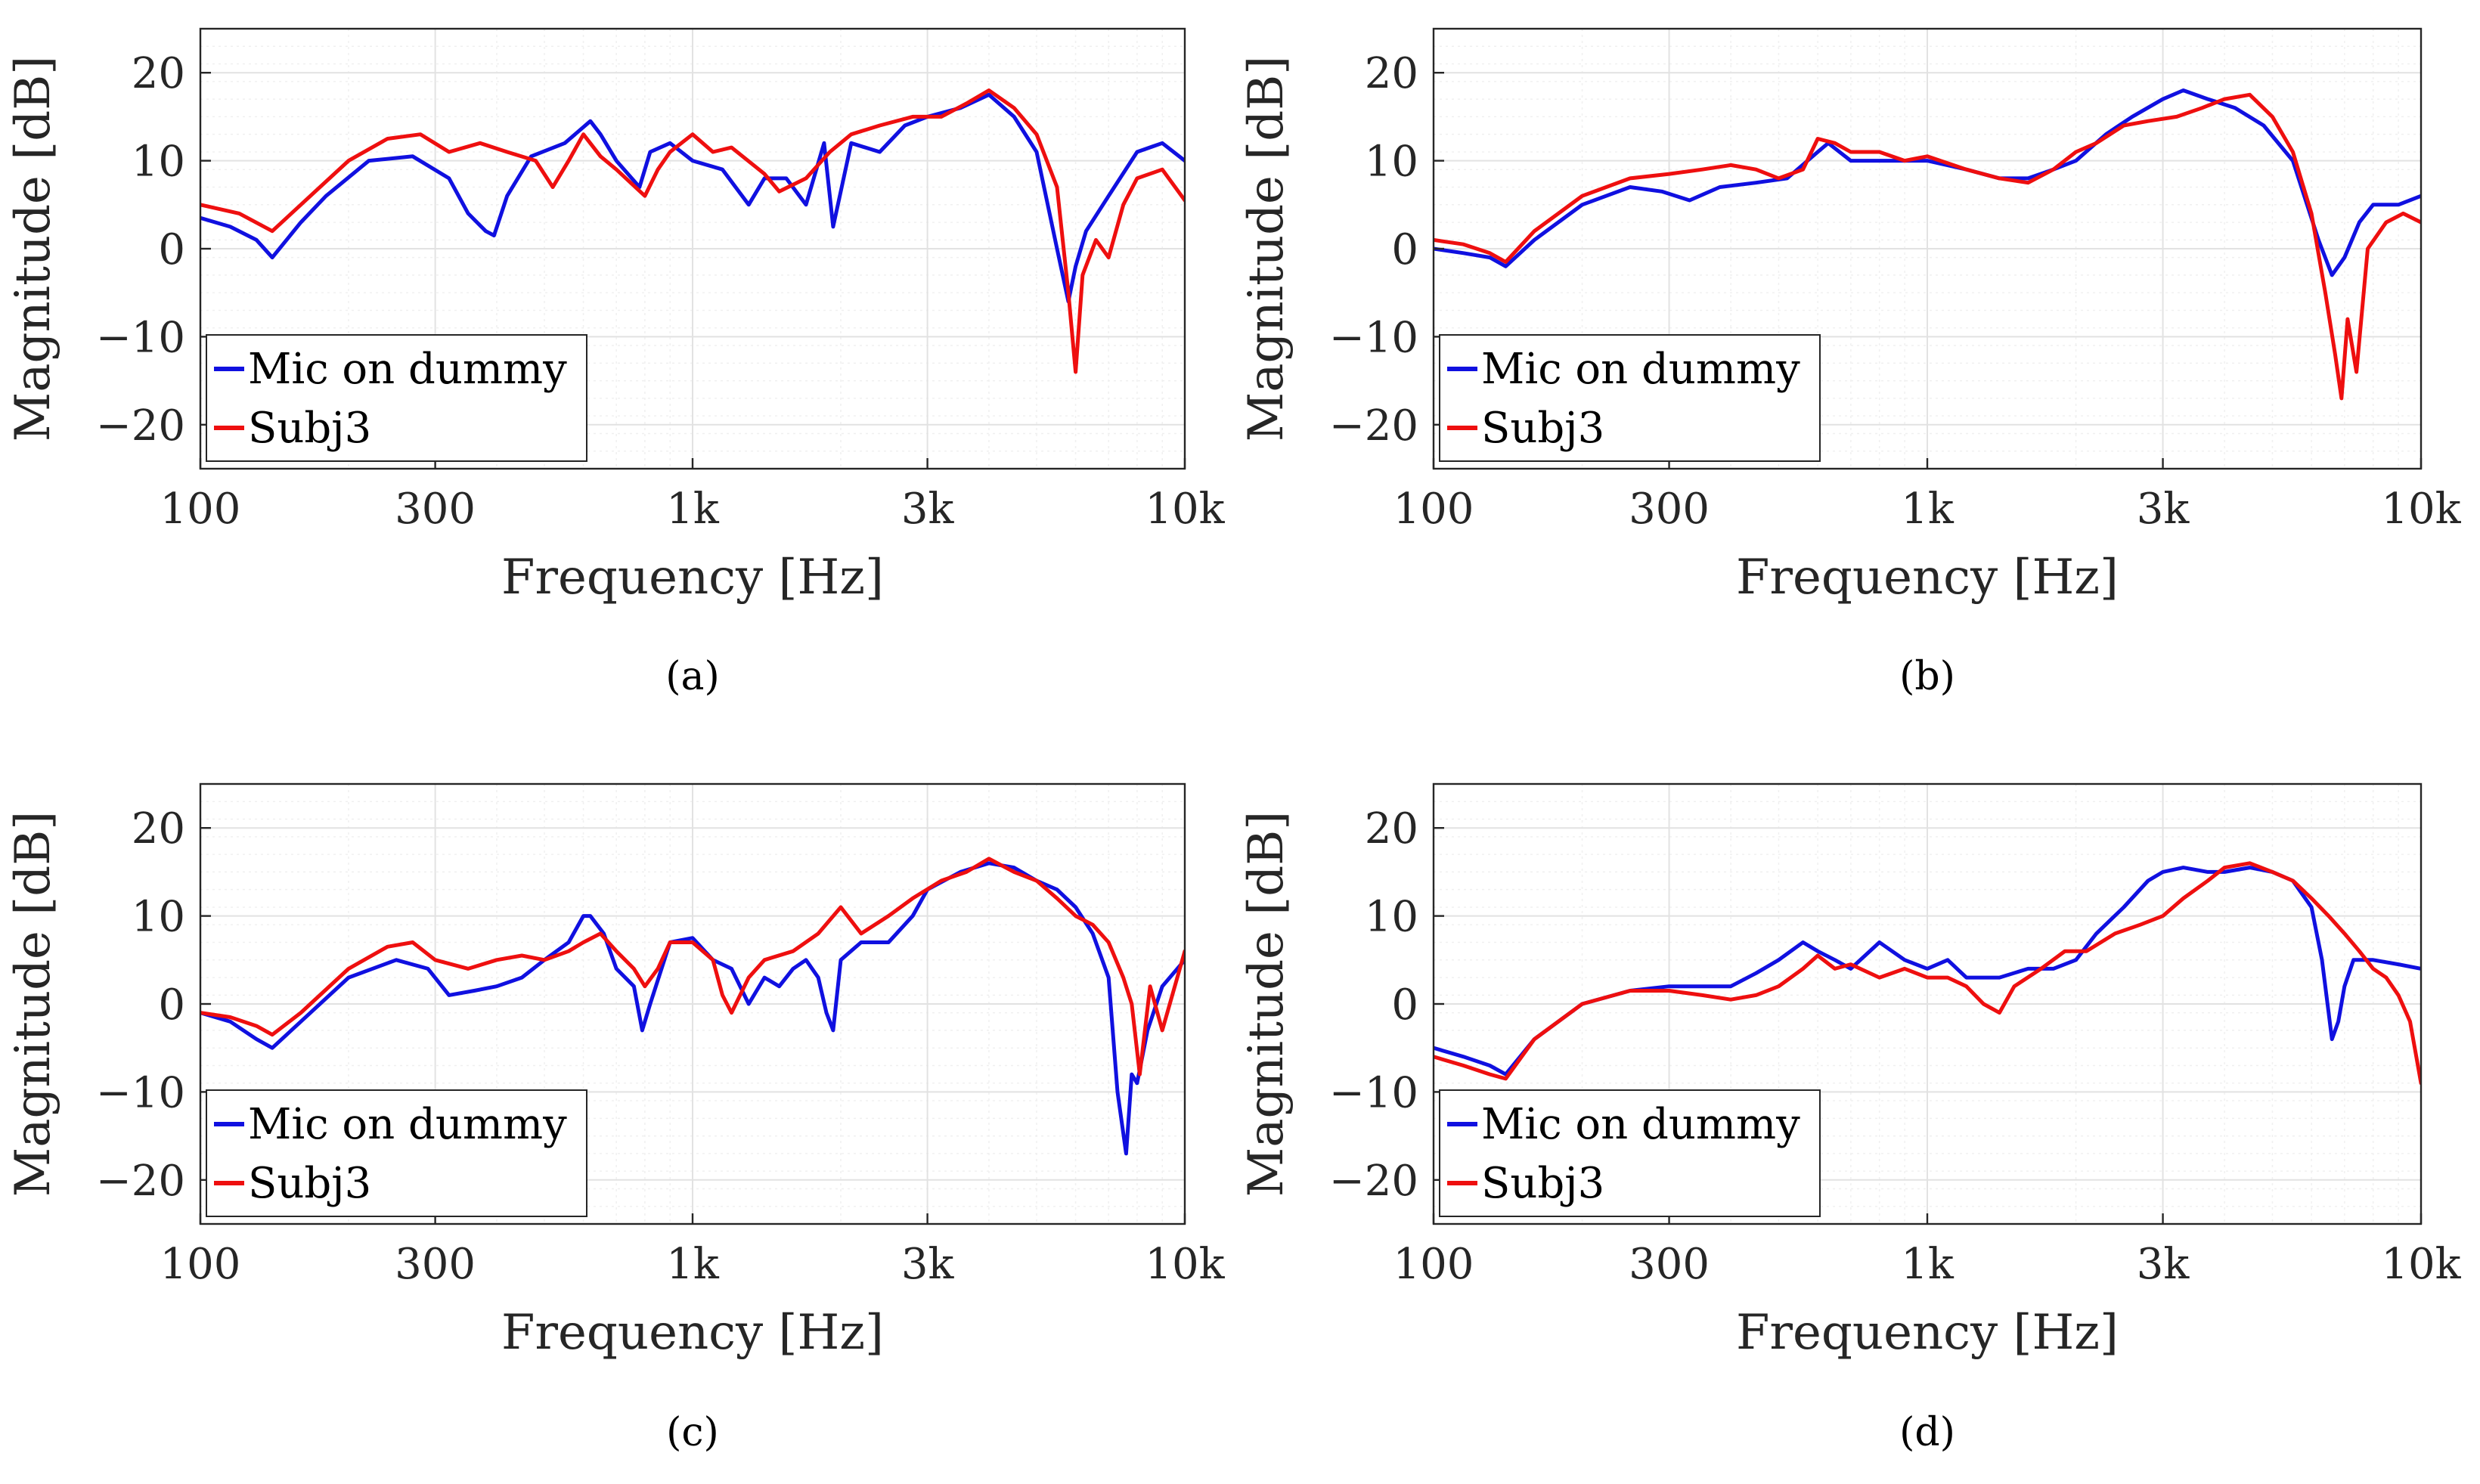  I want to click on grid, so click(1927, 249).